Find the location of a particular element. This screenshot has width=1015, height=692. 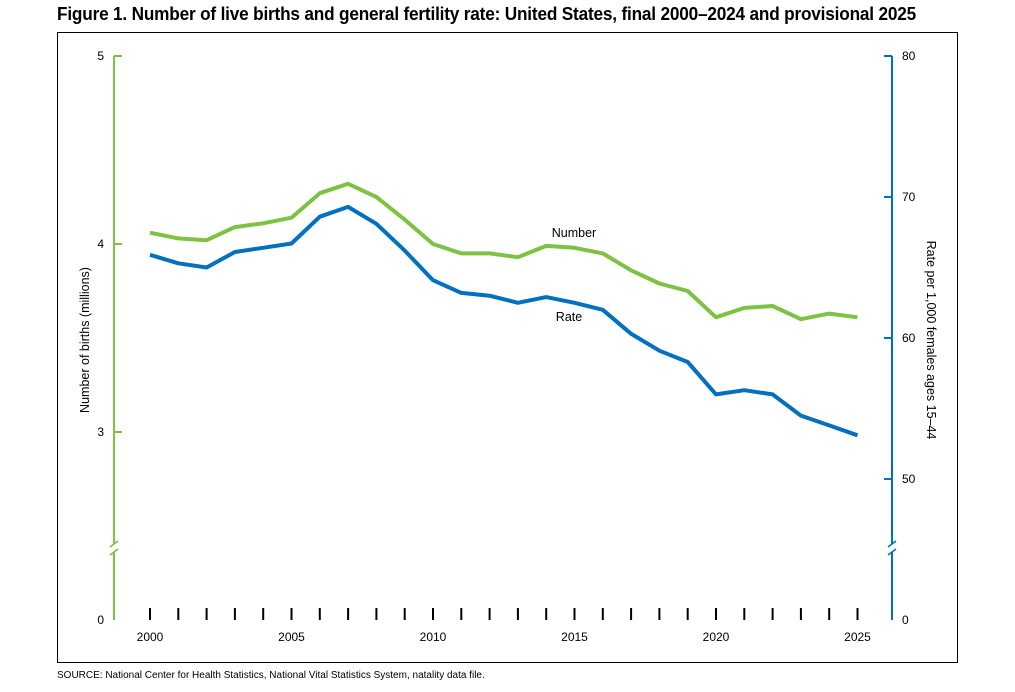

left-axis-break is located at coordinates (114, 548).